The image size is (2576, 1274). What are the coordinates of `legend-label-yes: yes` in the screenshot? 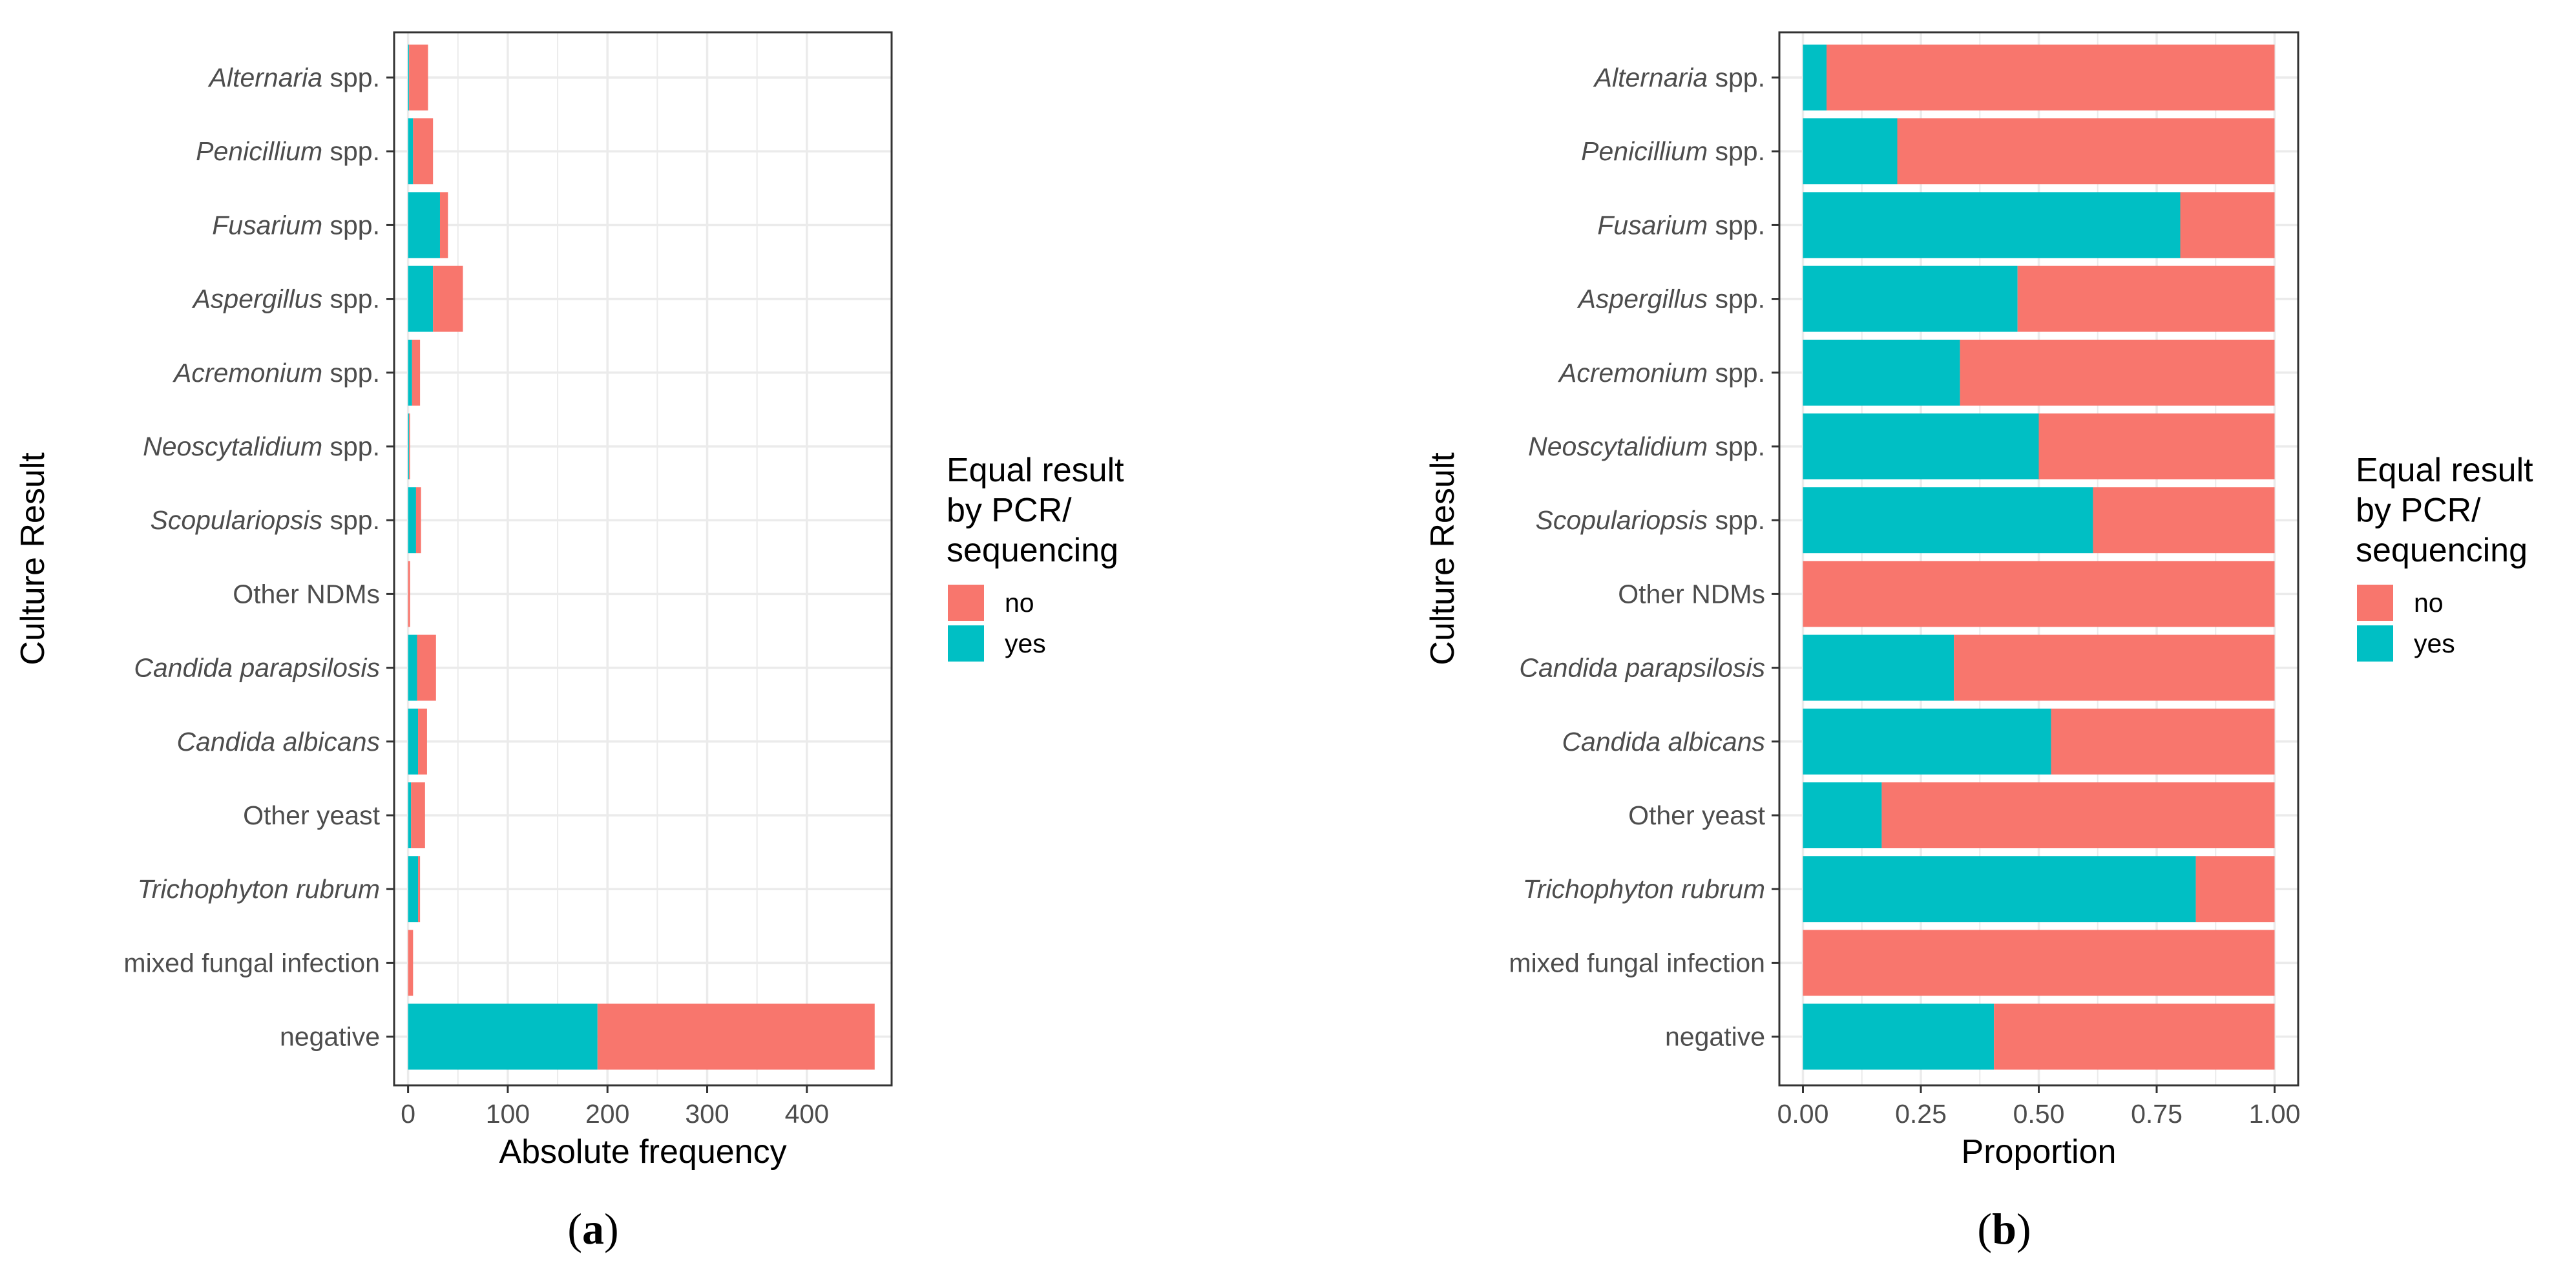 It's located at (1025, 643).